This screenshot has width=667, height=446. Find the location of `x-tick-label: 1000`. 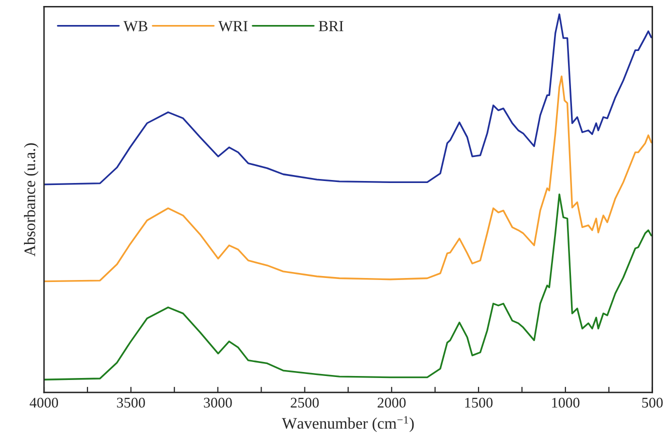

x-tick-label: 1000 is located at coordinates (566, 403).